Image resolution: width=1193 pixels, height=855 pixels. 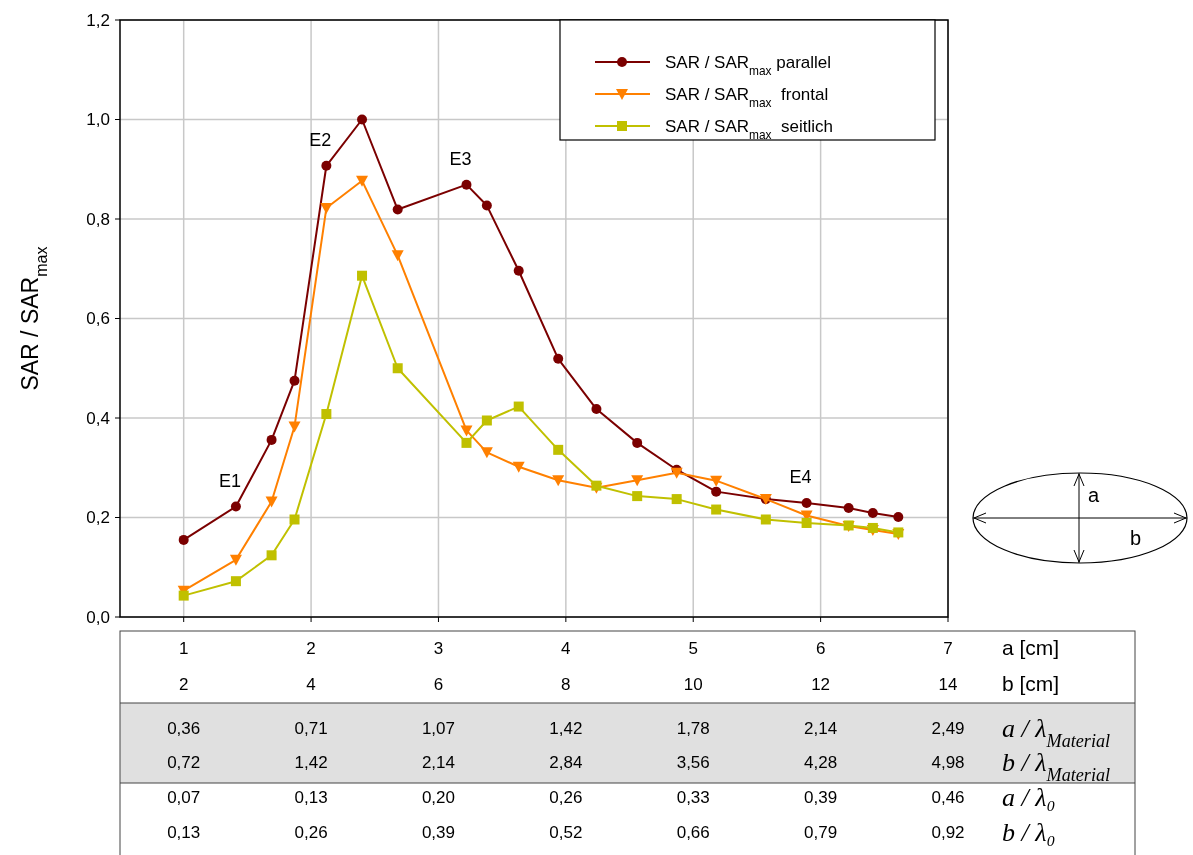 What do you see at coordinates (948, 797) in the screenshot?
I see `text: 0,46` at bounding box center [948, 797].